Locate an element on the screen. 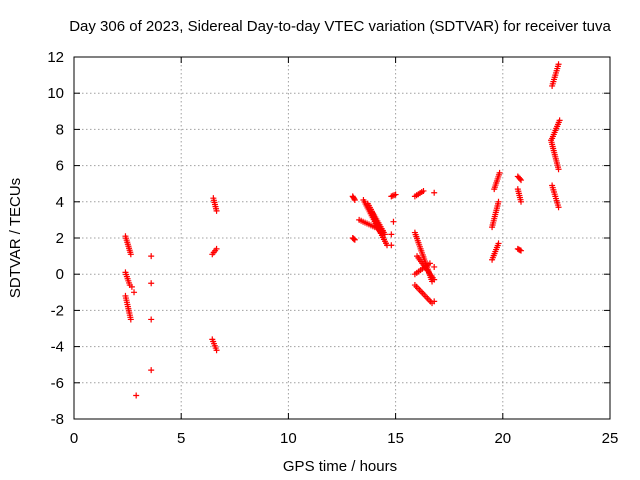 This screenshot has width=640, height=480. y-axis-label: SDTVAR / TECUs is located at coordinates (15, 238).